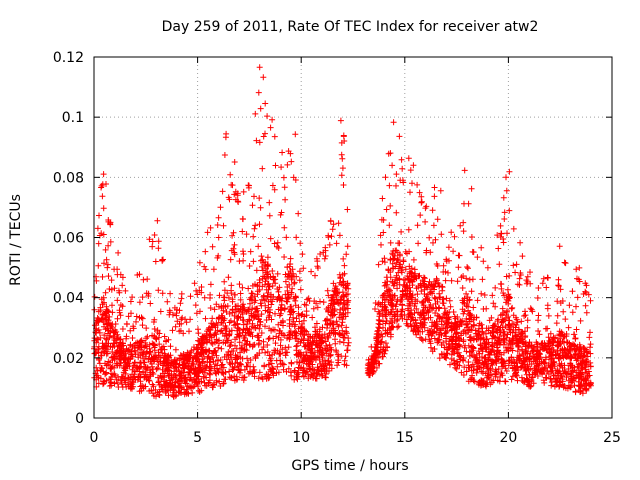 This screenshot has width=640, height=480. Describe the element at coordinates (508, 438) in the screenshot. I see `x-tick-label: 20` at that location.